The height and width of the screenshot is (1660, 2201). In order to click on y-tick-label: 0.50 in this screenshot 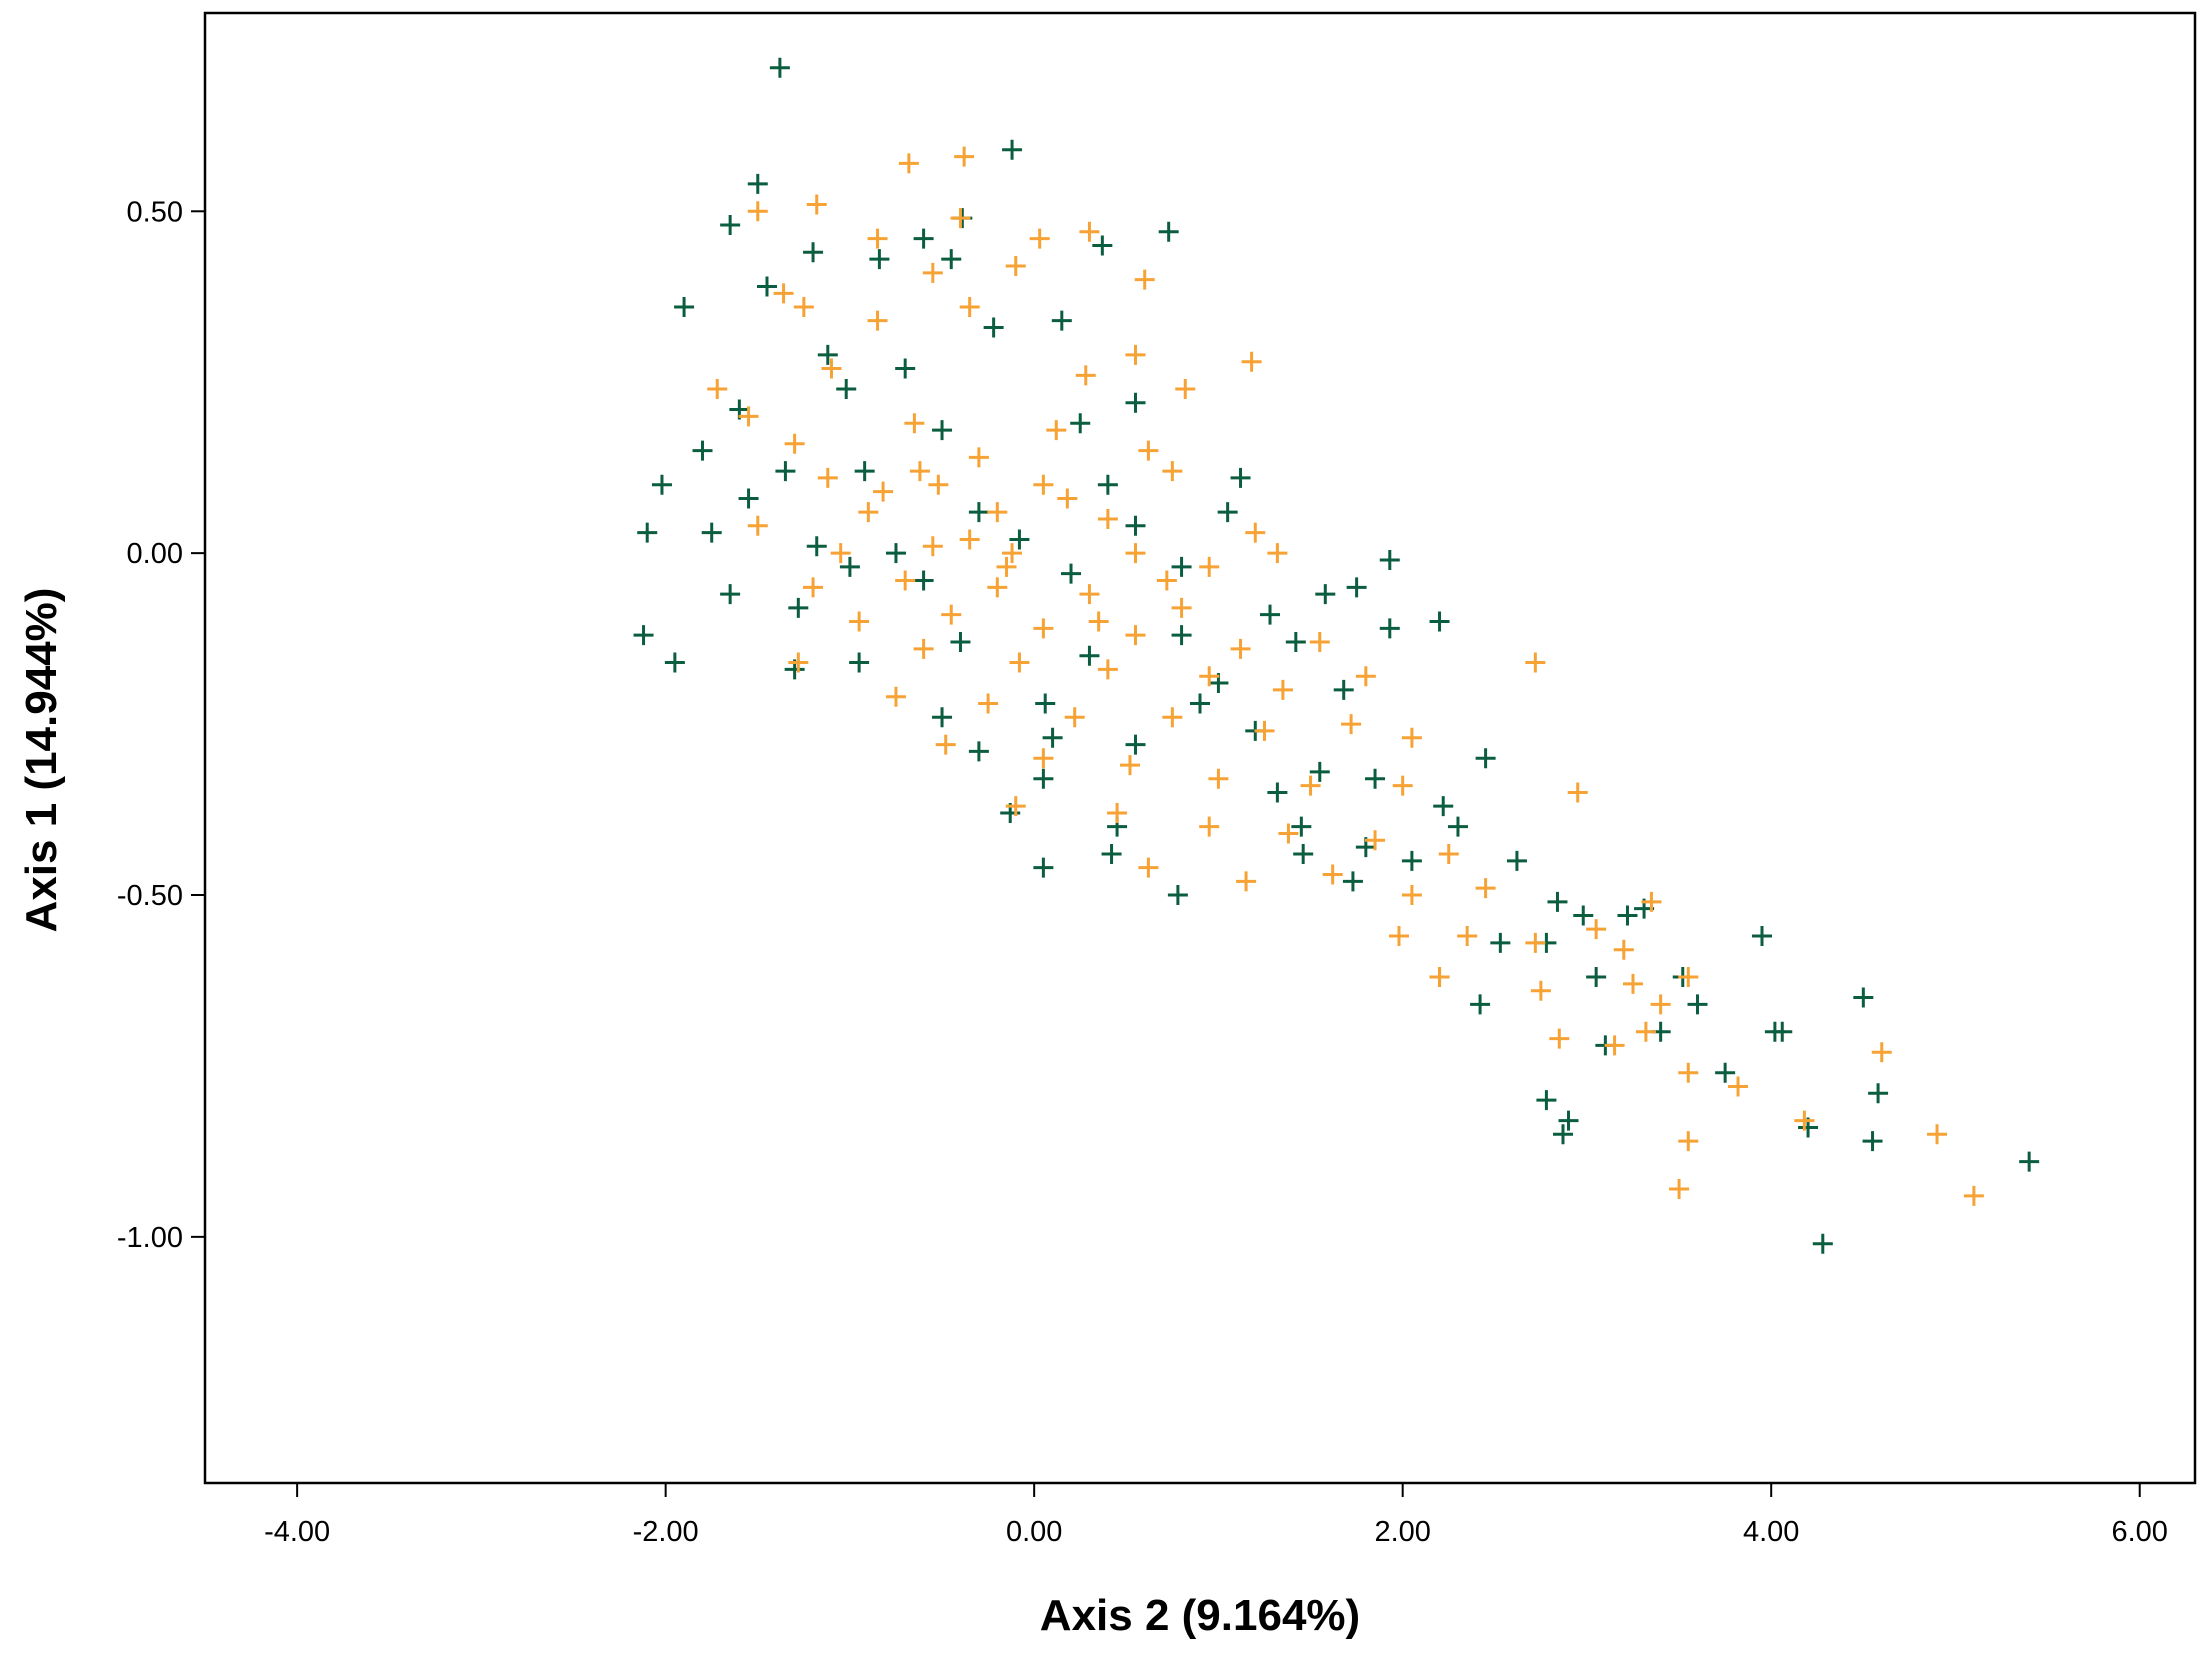, I will do `click(155, 212)`.